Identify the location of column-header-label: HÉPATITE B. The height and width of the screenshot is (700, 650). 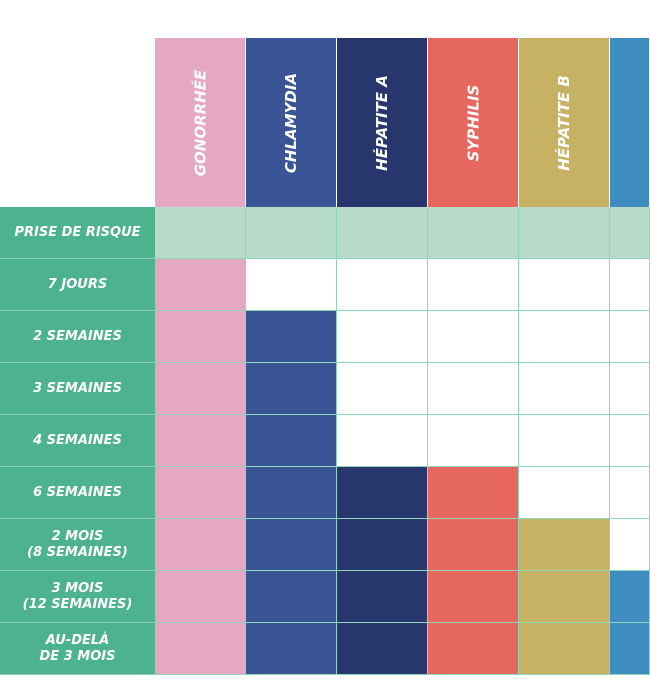
(564, 122).